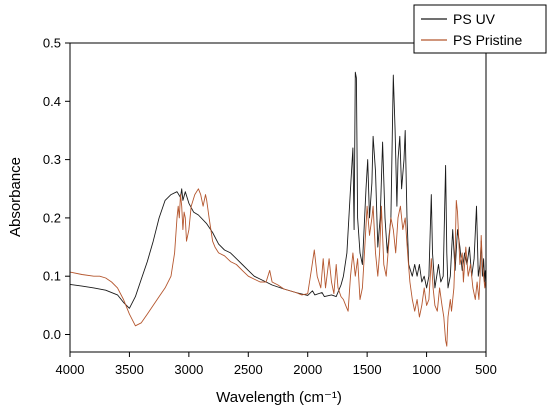 The image size is (550, 411). What do you see at coordinates (367, 369) in the screenshot?
I see `x-tick-label: 1500` at bounding box center [367, 369].